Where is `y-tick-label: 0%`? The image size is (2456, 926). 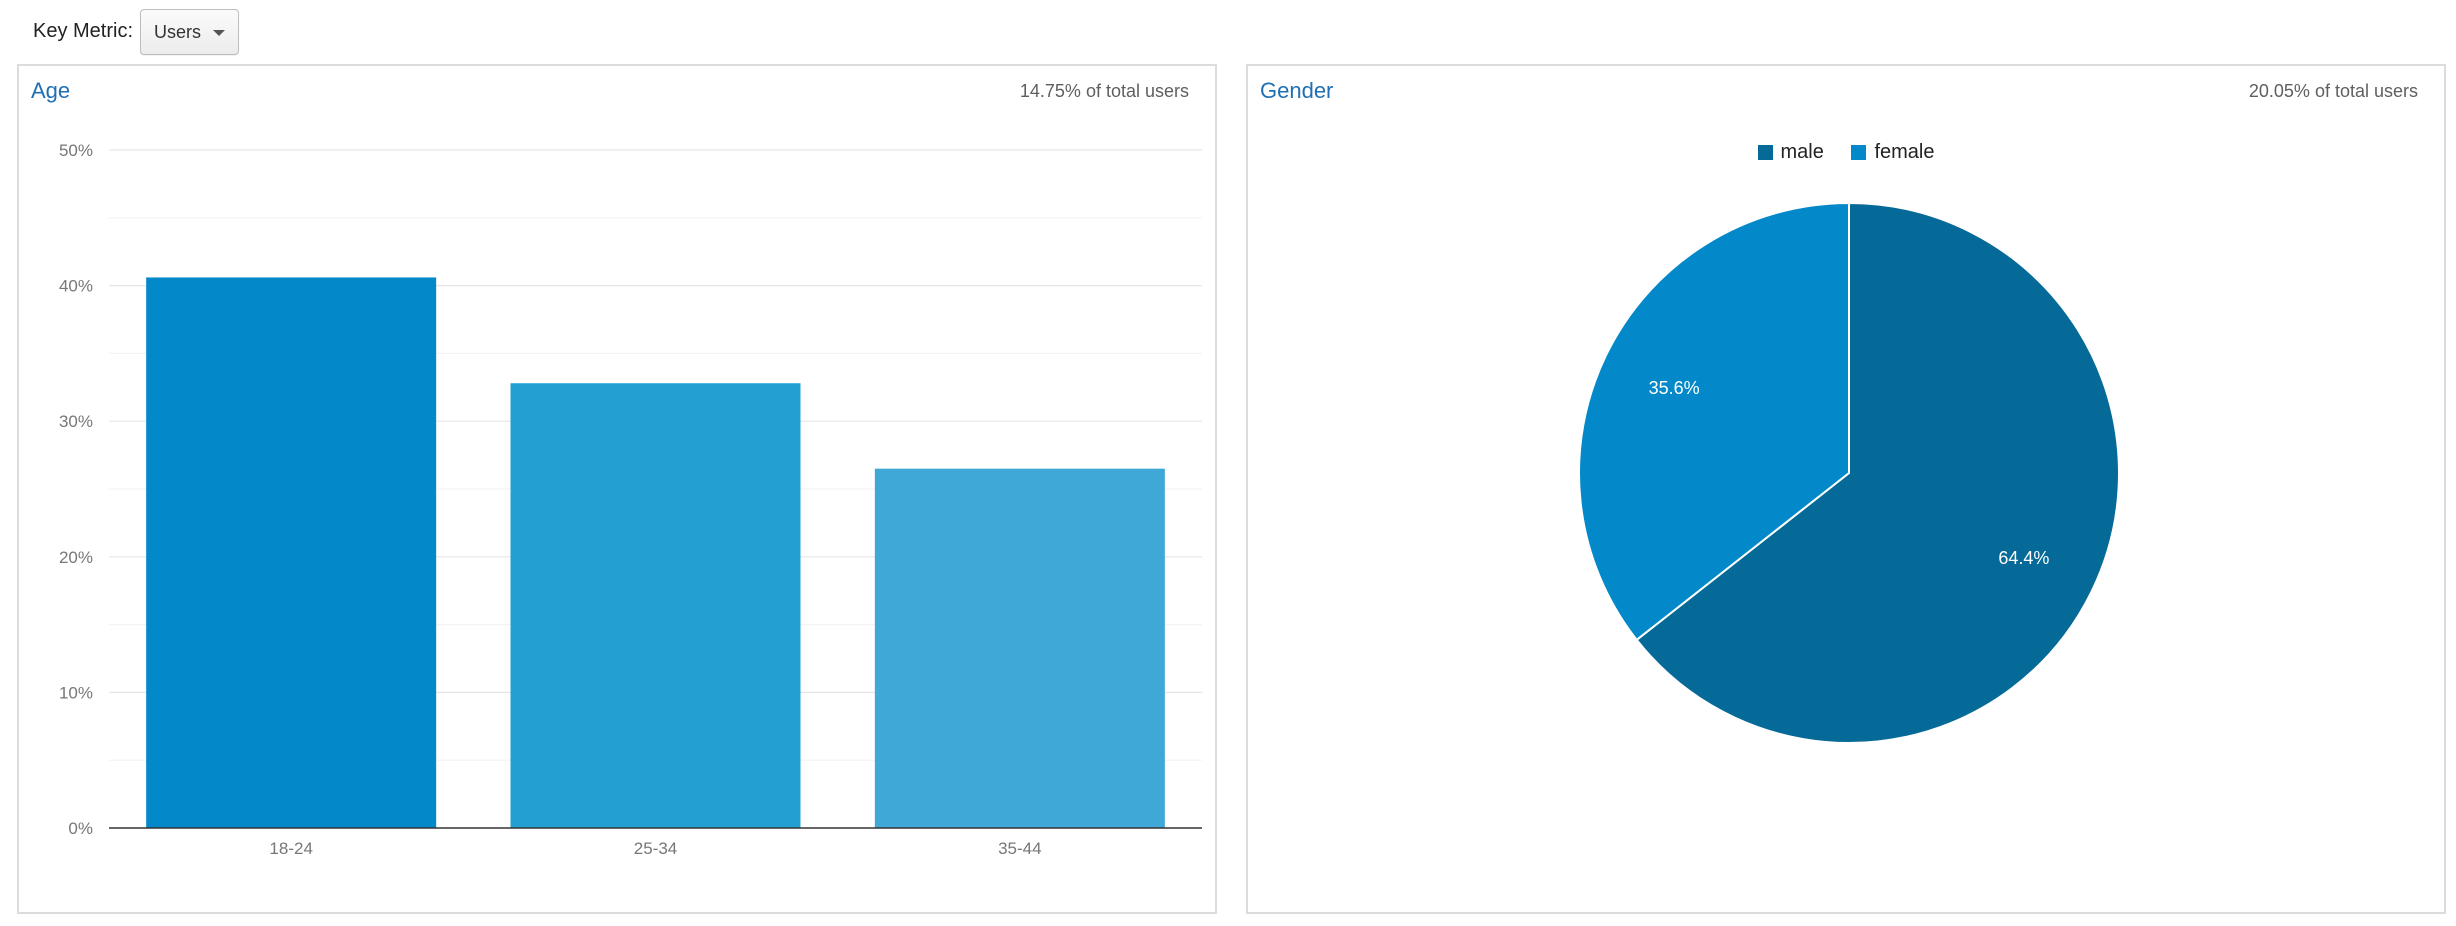
y-tick-label: 0% is located at coordinates (80, 828).